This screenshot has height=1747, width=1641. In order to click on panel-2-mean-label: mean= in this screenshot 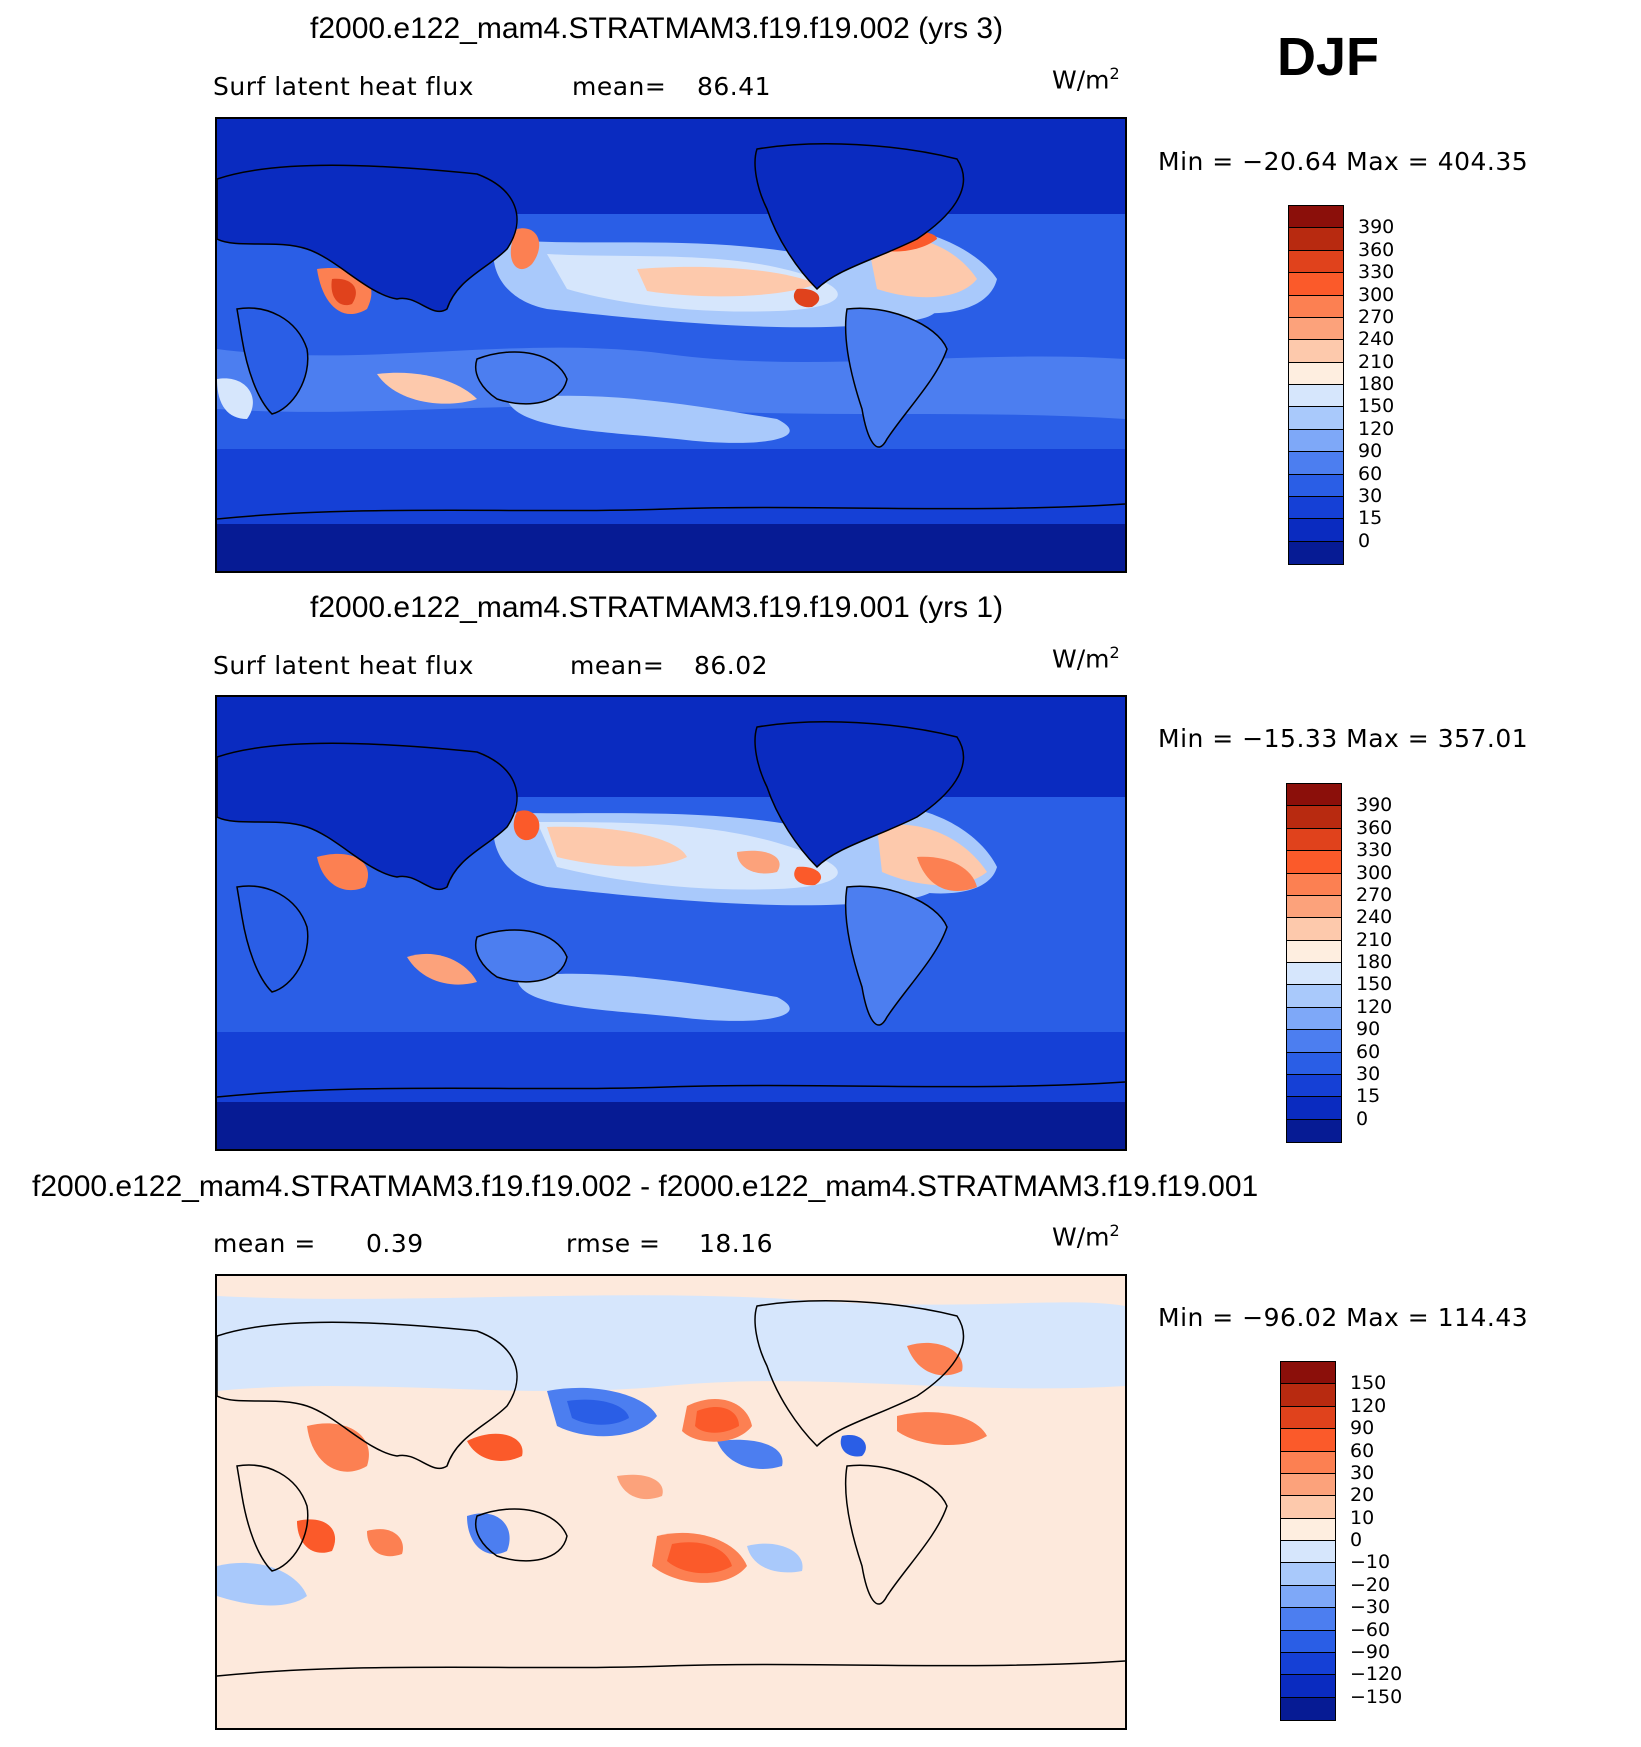, I will do `click(617, 665)`.